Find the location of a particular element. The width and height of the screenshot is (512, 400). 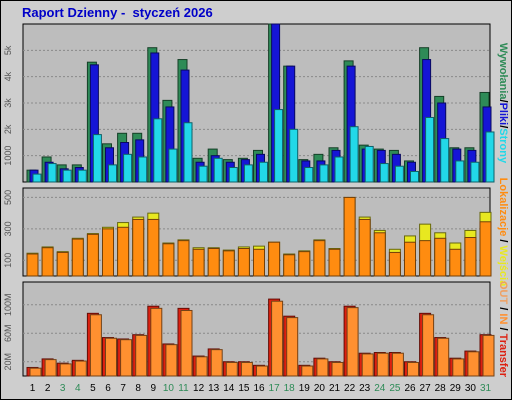

legend-entry: Wywołania is located at coordinates (503, 72).